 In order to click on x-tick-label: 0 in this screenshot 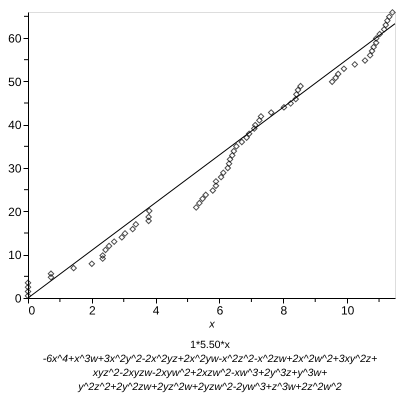, I will do `click(32, 311)`.